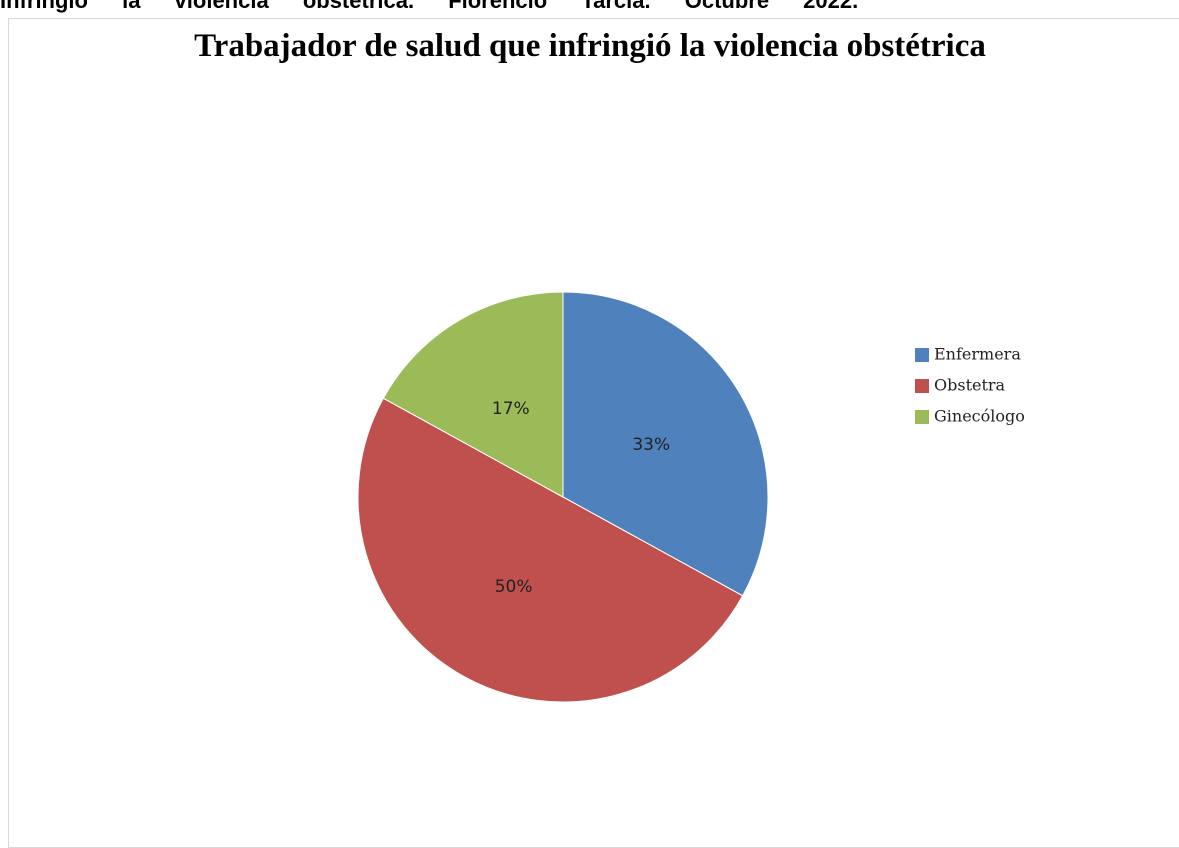  I want to click on legend-label: Enfermera, so click(977, 354).